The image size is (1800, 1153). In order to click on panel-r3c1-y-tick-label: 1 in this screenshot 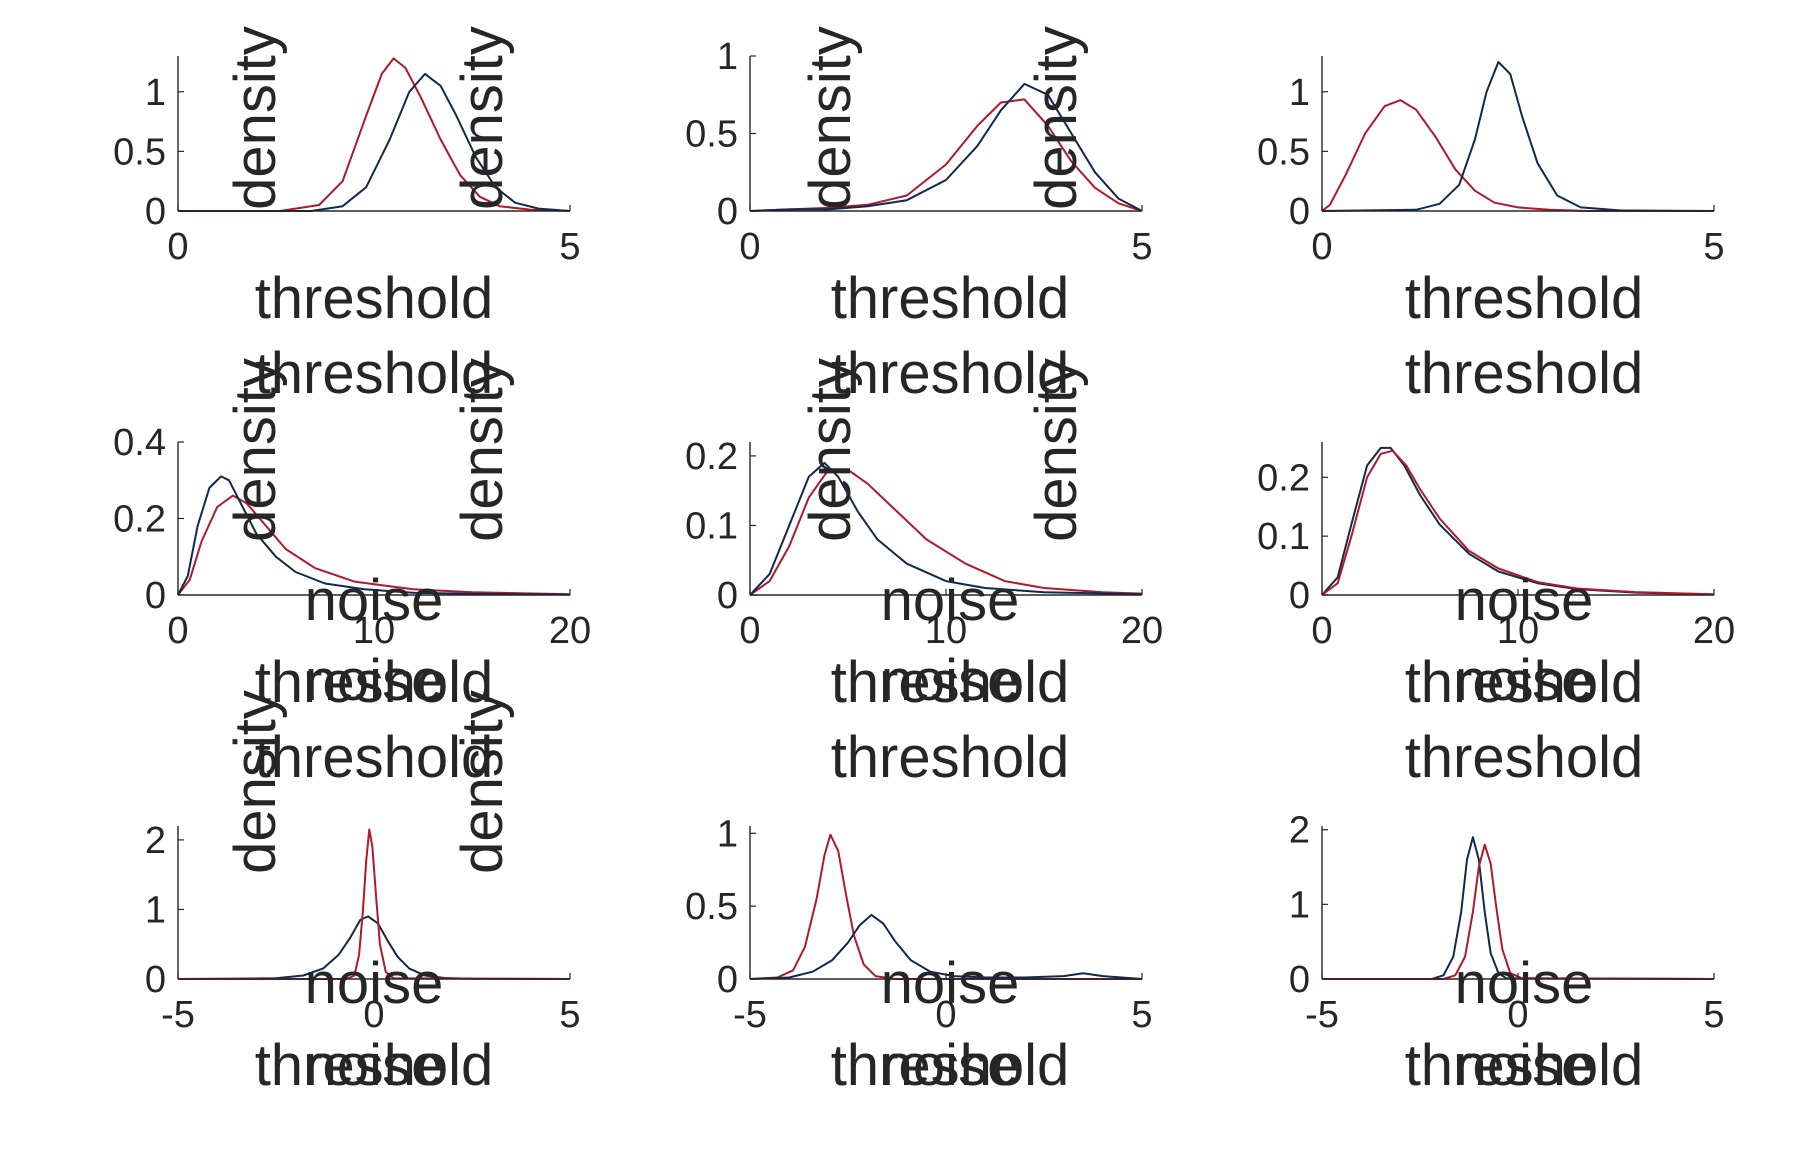, I will do `click(155, 910)`.